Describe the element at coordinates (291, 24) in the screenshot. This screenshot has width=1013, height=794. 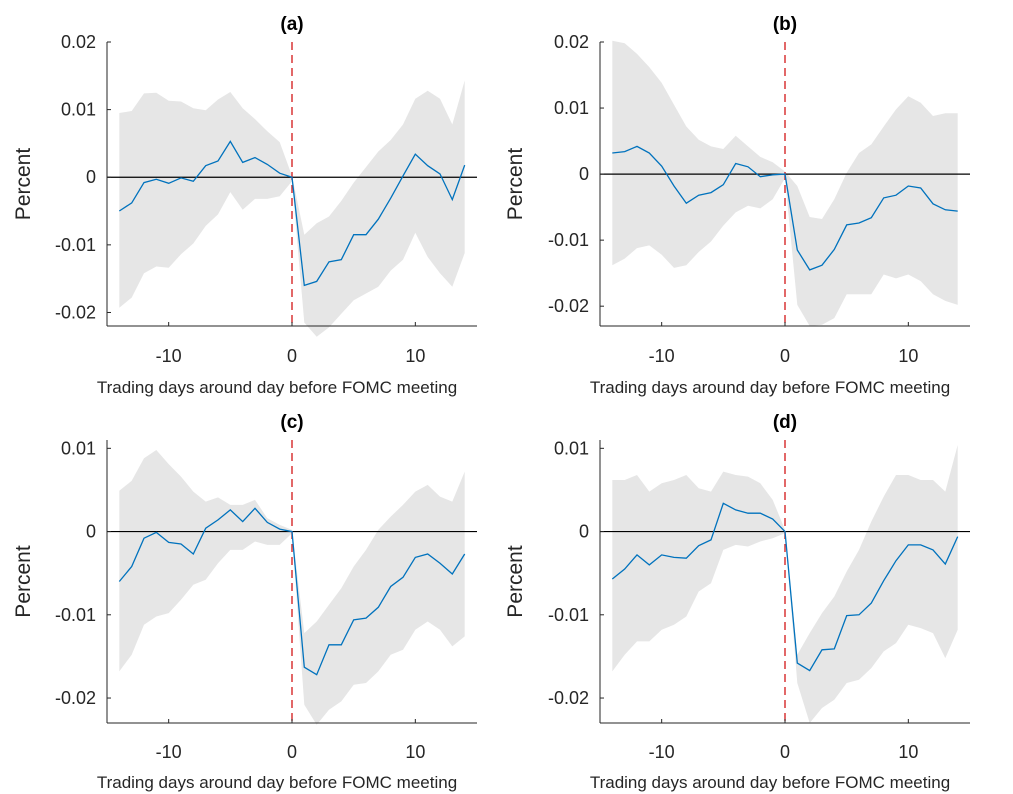
I see `panel-title: (a)` at that location.